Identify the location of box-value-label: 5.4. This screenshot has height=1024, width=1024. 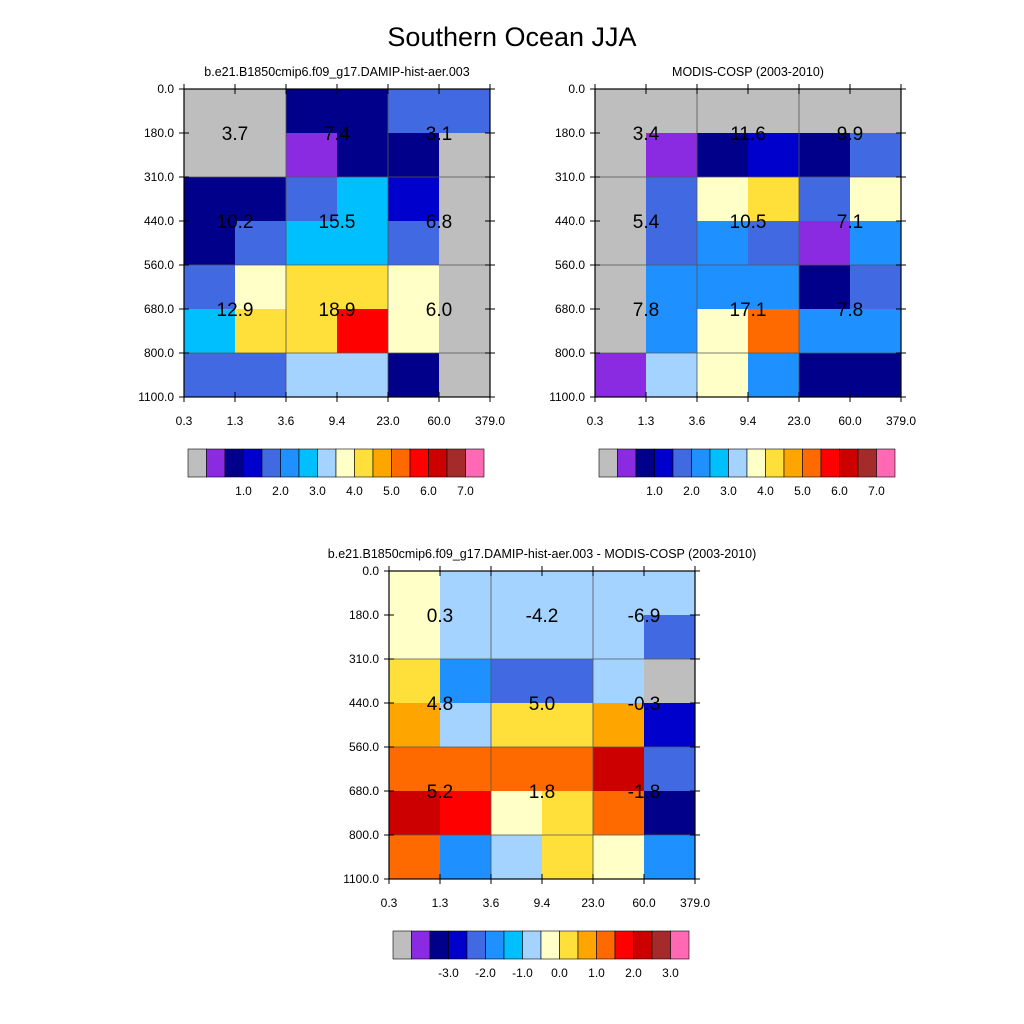
(646, 222).